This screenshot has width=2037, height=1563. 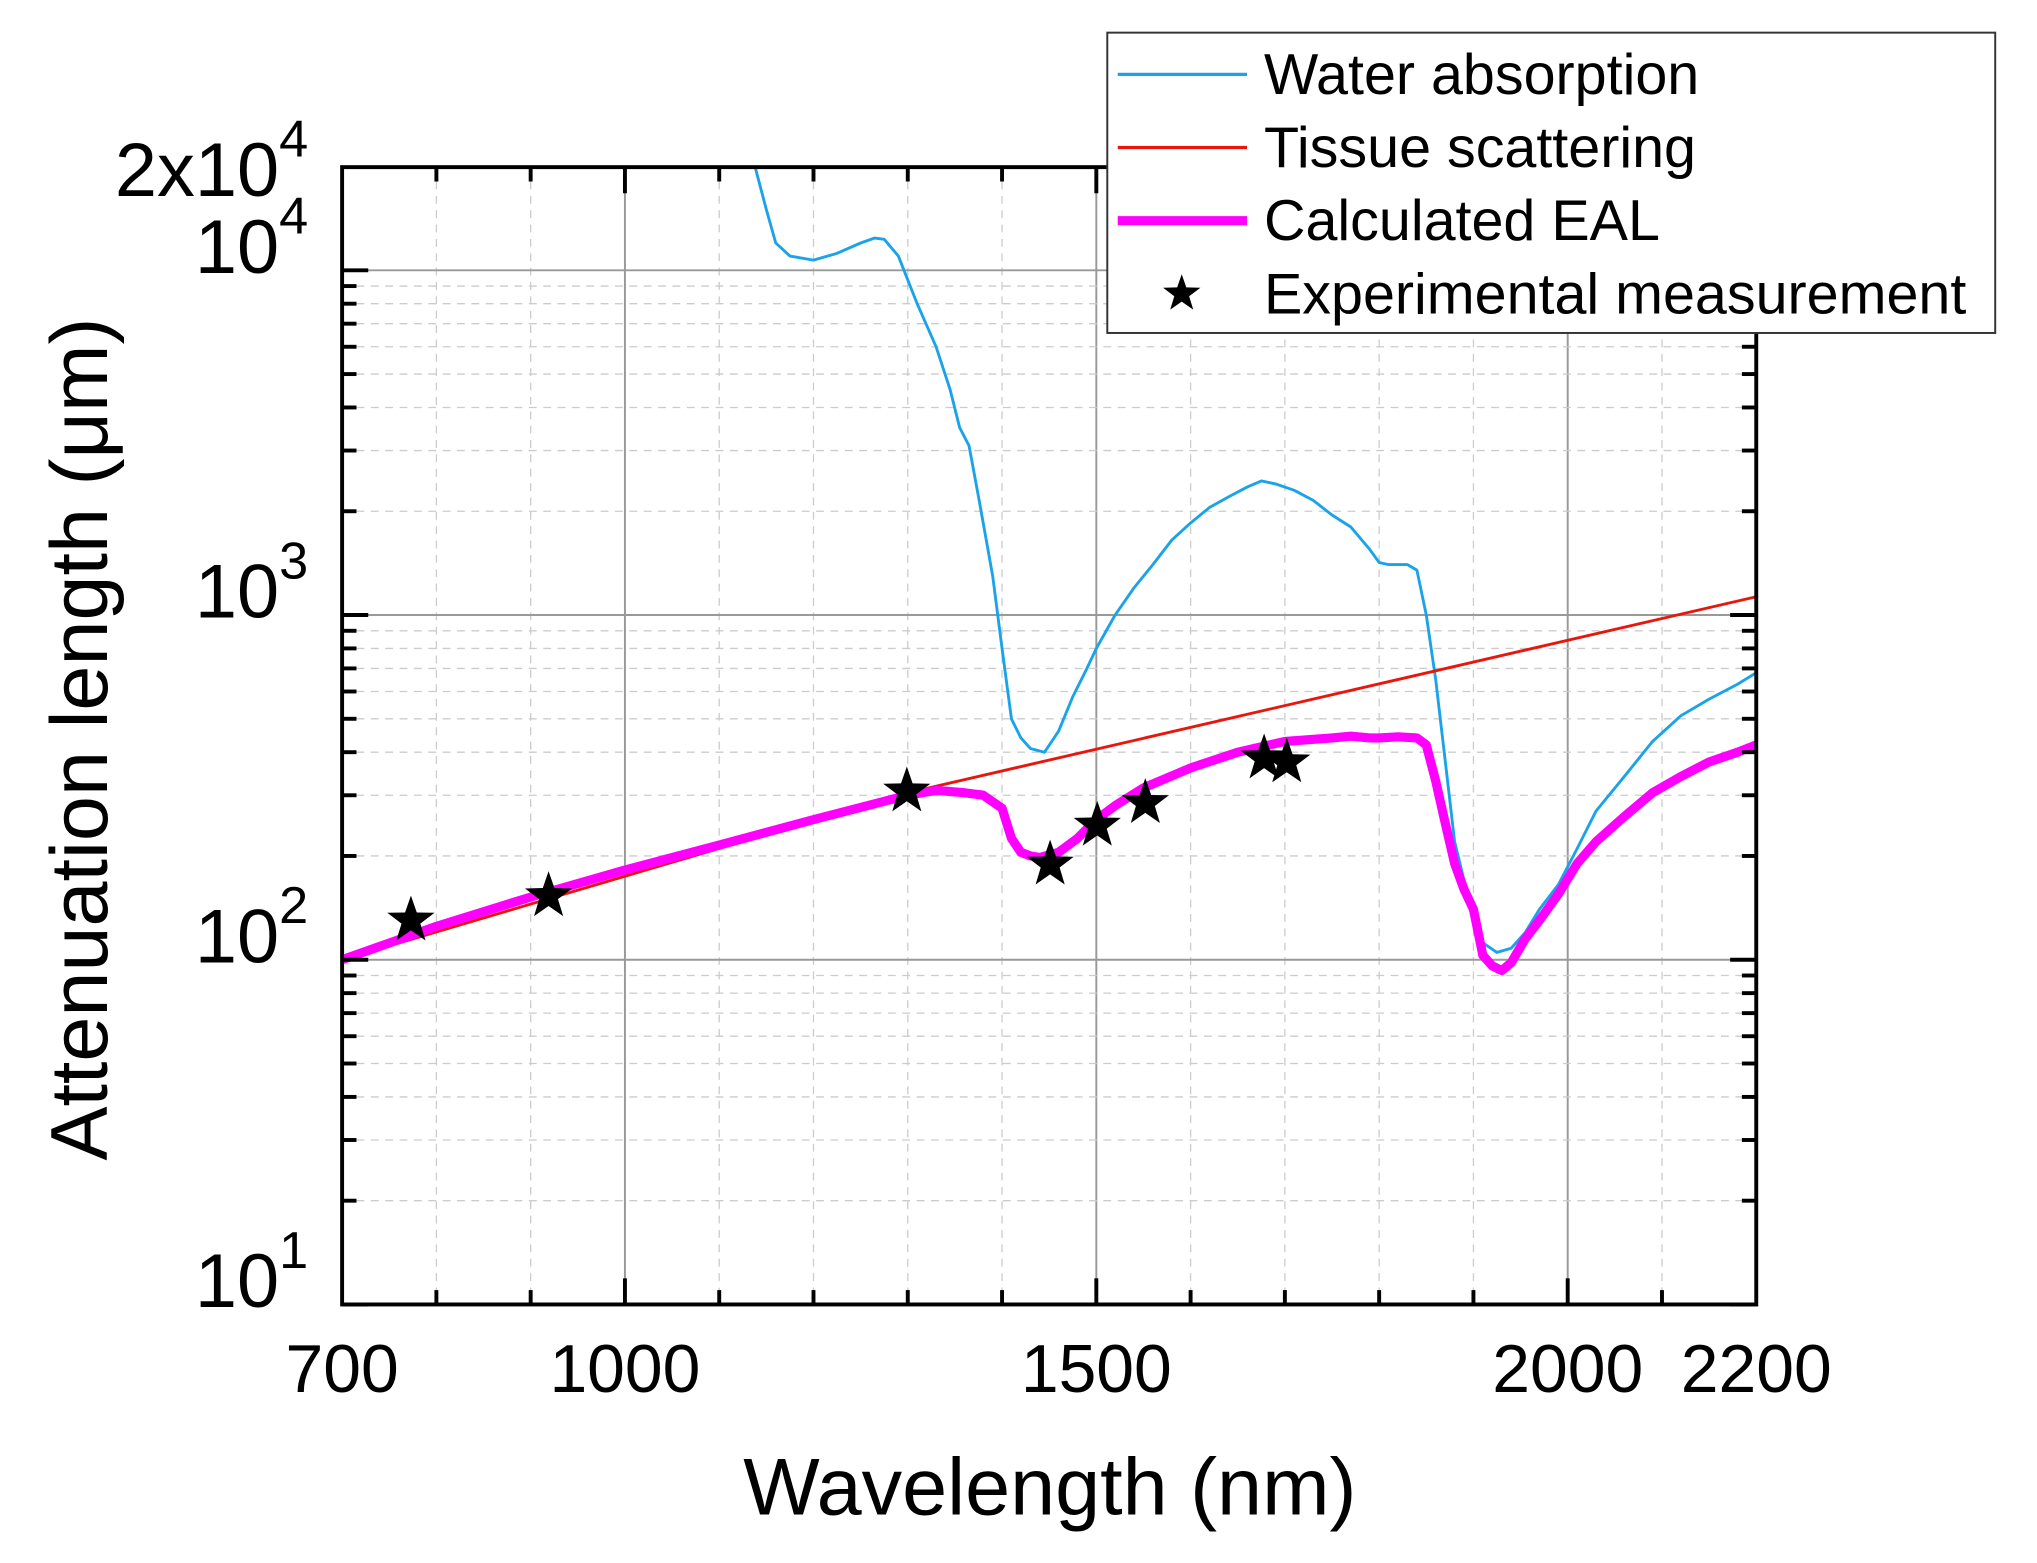 What do you see at coordinates (624, 1369) in the screenshot?
I see `x-tick-label: 1000` at bounding box center [624, 1369].